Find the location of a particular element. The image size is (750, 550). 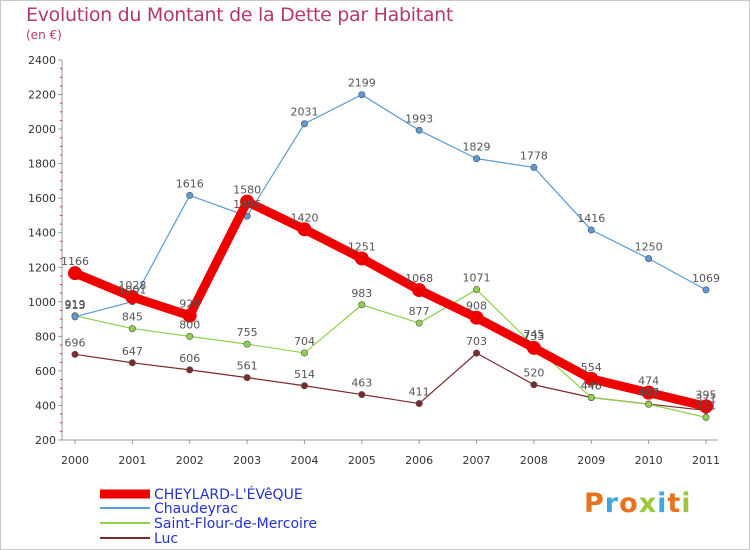

x-tick-label: 2005 is located at coordinates (362, 460).